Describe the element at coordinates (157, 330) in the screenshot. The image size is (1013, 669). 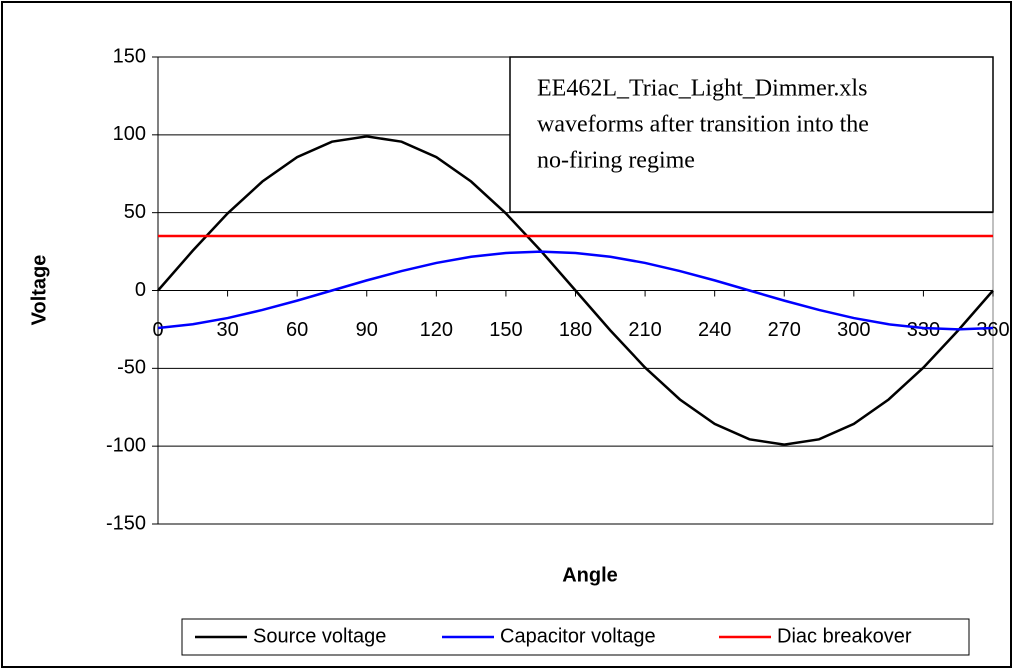
I see `x-tick-label: 0` at that location.